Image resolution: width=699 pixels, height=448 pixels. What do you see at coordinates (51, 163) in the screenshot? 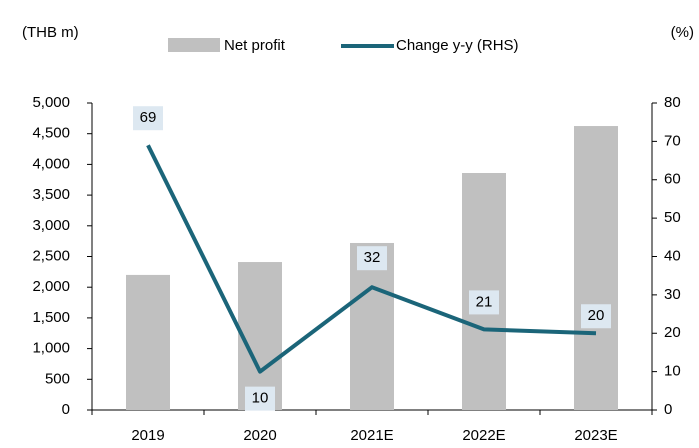
I see `y-tick-label: 4,000` at bounding box center [51, 163].